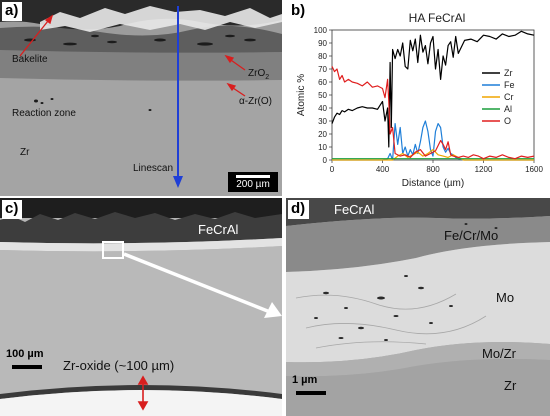 This screenshot has width=550, height=416. What do you see at coordinates (437, 18) in the screenshot?
I see `chart-title: HA FeCrAl` at bounding box center [437, 18].